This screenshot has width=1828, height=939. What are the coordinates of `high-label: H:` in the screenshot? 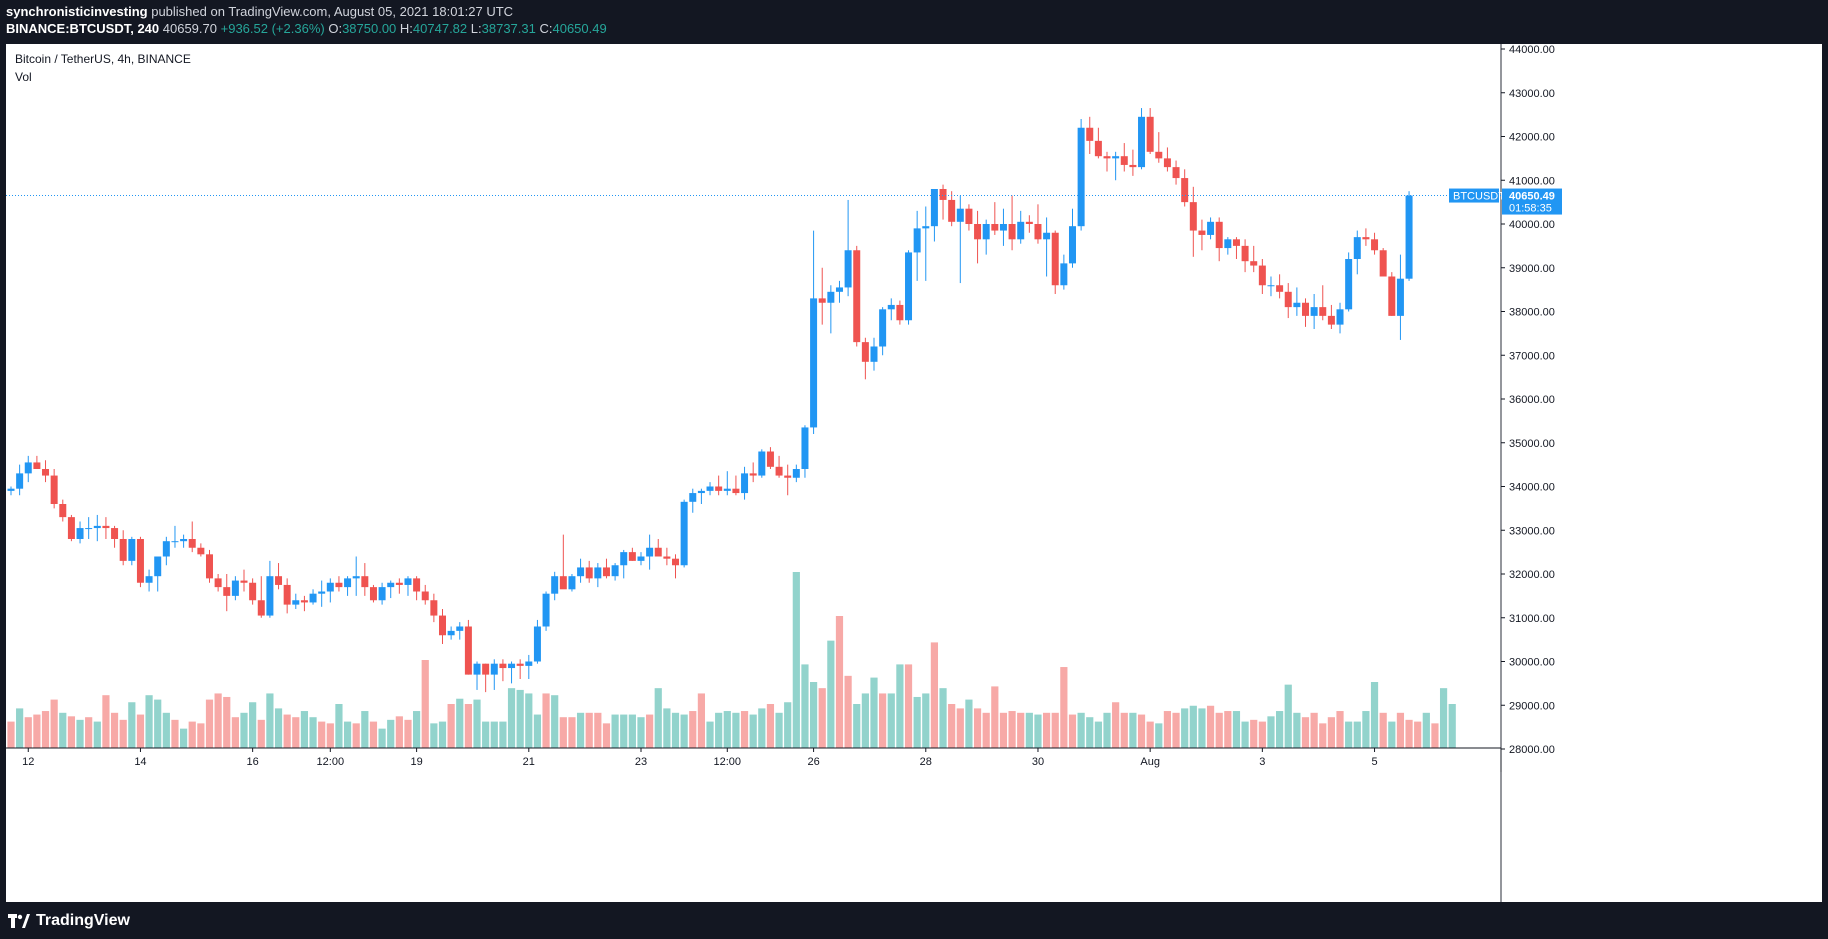 It's located at (406, 28).